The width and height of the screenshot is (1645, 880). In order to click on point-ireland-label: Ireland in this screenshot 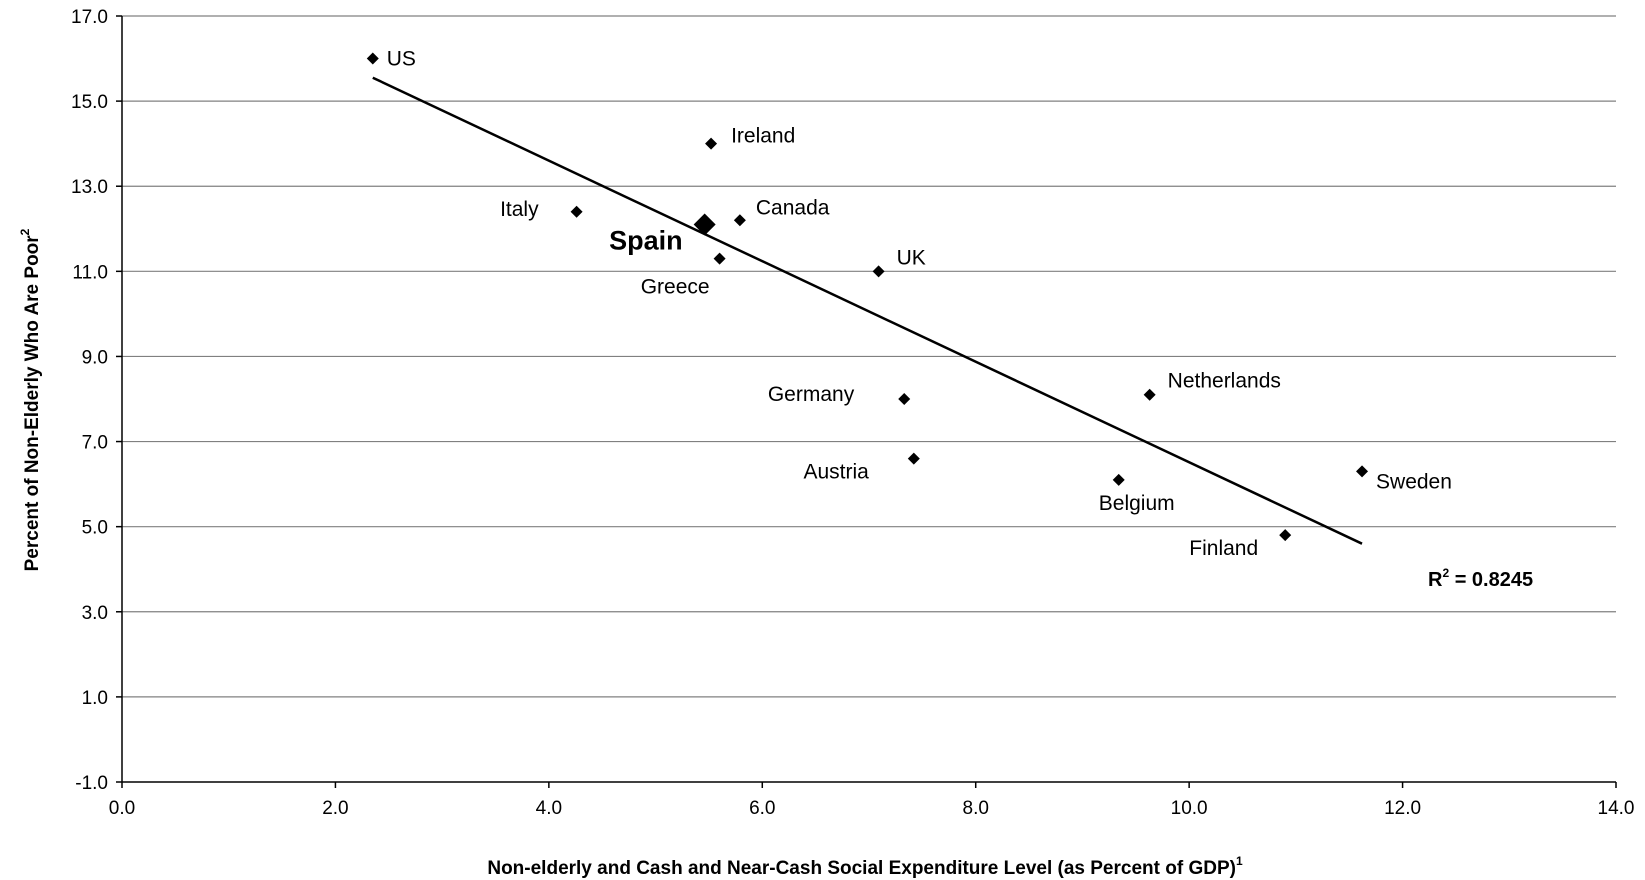, I will do `click(763, 136)`.